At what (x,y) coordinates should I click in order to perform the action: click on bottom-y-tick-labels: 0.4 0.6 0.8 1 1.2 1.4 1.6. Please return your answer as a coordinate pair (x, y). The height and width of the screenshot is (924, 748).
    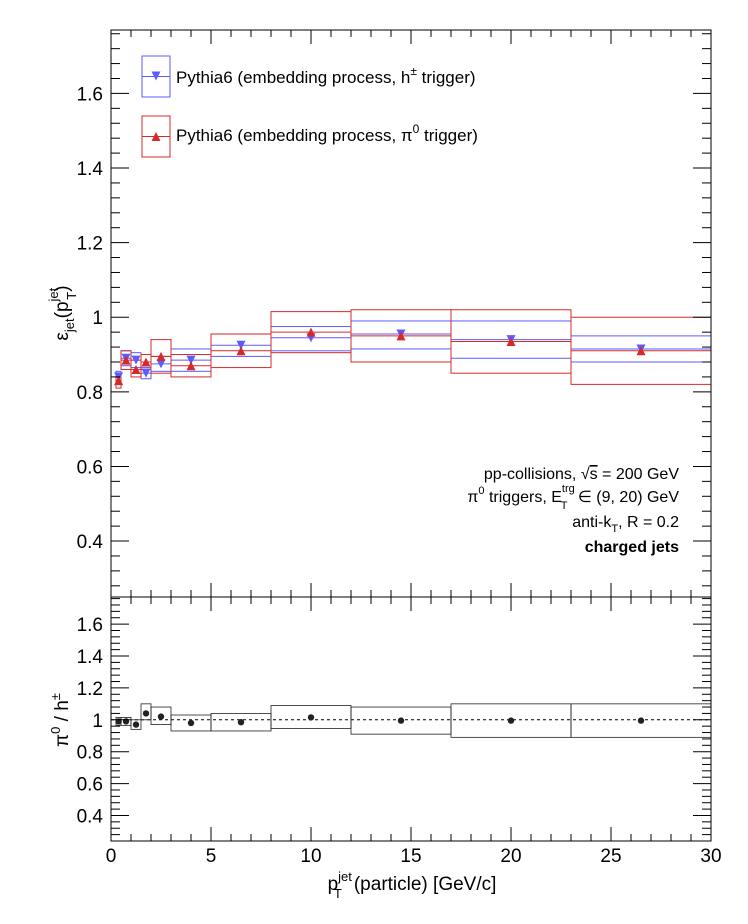
    Looking at the image, I should click on (90, 721).